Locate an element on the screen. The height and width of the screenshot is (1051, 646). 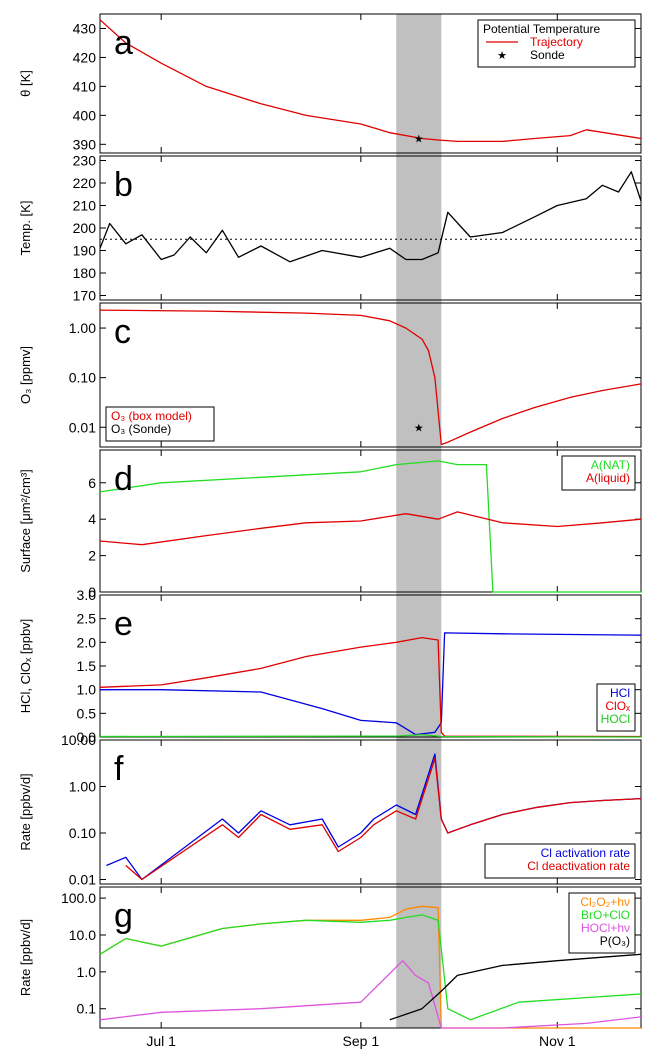
panel-e-ytick-label: 1.5 is located at coordinates (87, 666).